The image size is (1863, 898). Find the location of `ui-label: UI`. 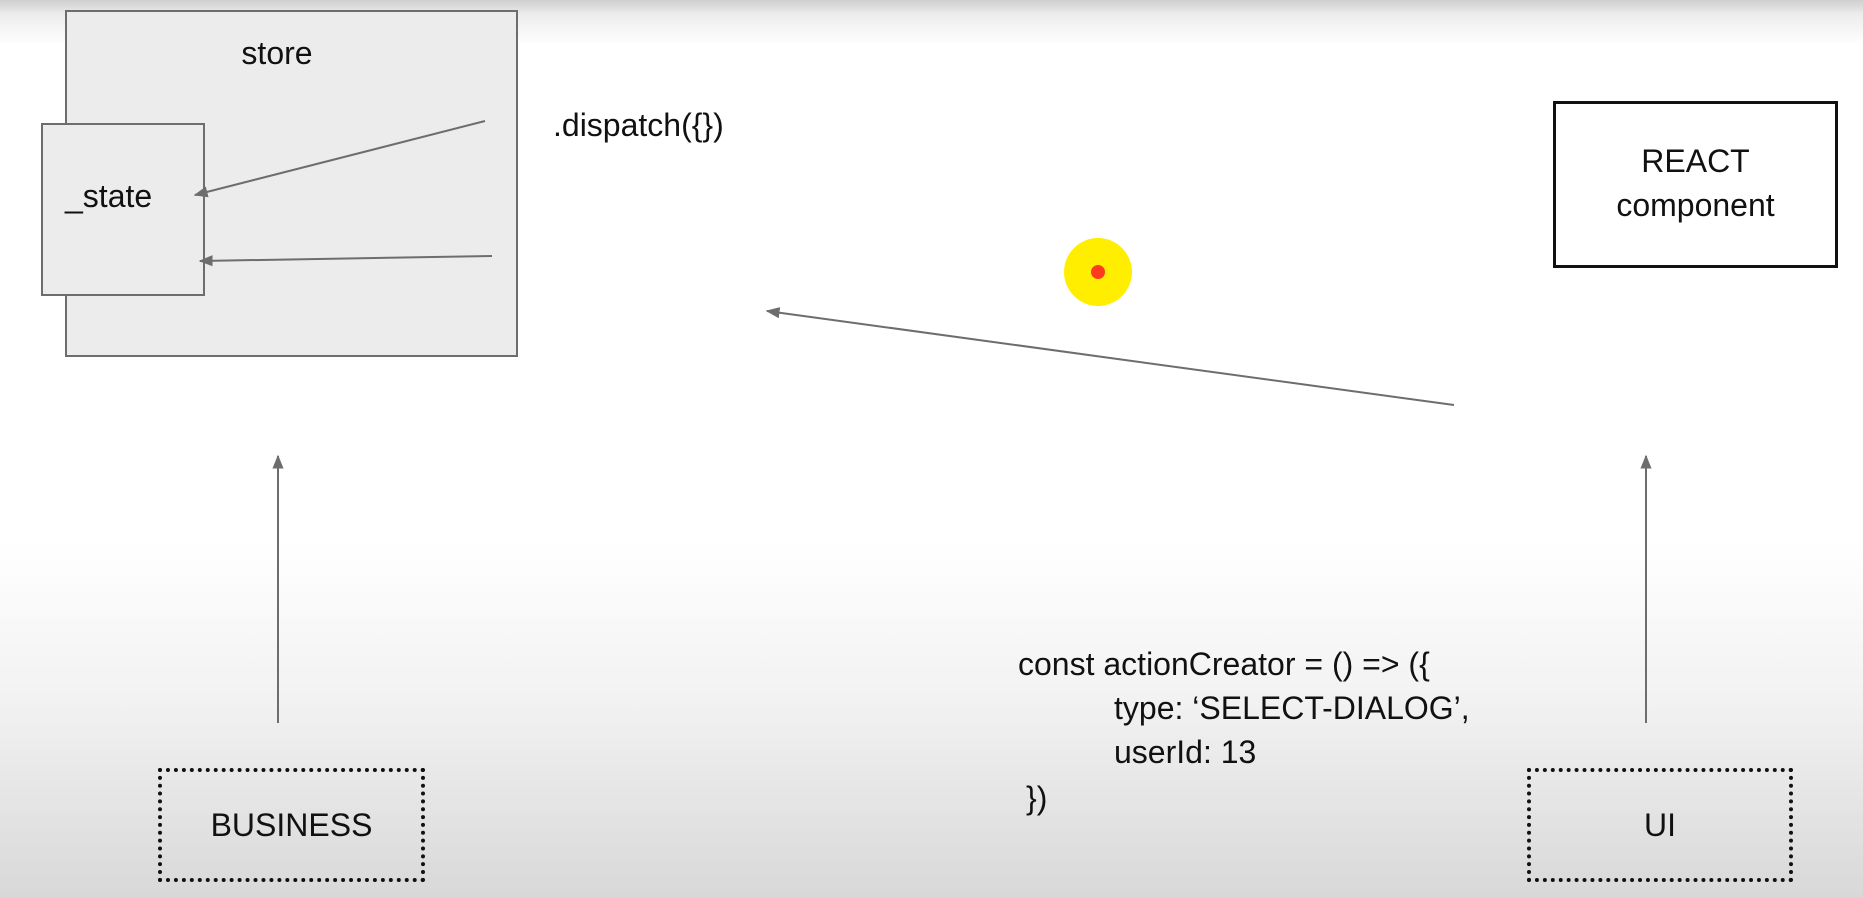

ui-label: UI is located at coordinates (1660, 825).